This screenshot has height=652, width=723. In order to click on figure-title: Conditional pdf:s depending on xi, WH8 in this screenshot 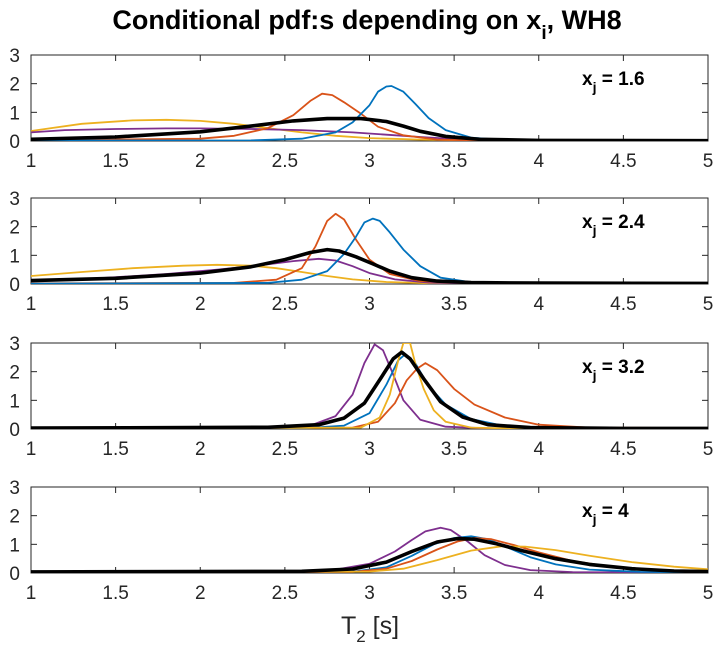, I will do `click(366, 24)`.